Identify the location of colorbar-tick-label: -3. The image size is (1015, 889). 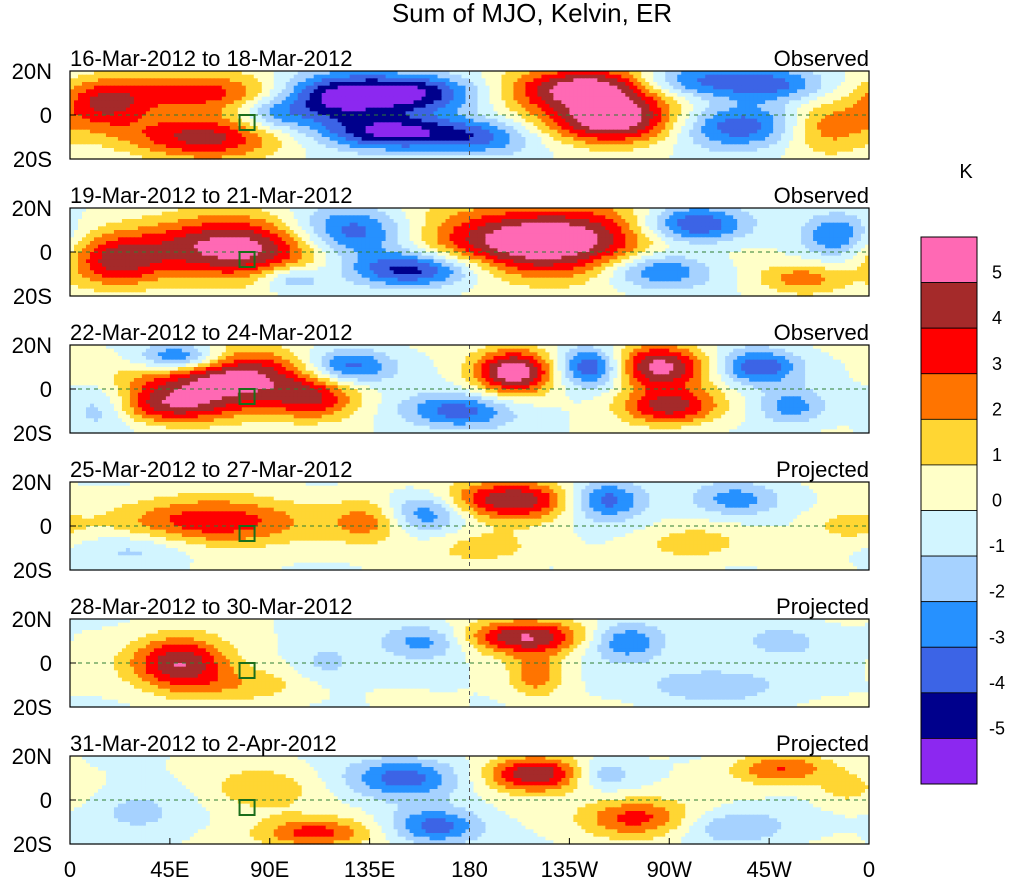
(997, 637).